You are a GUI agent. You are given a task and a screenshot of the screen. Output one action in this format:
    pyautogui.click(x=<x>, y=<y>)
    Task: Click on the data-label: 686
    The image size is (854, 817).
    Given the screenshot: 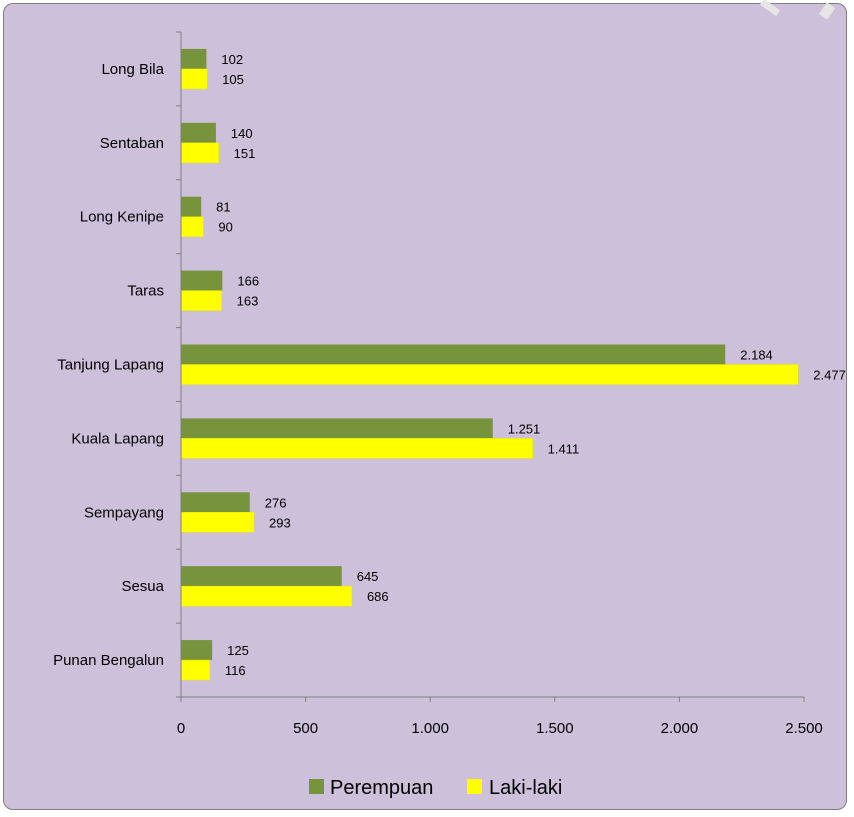 What is the action you would take?
    pyautogui.click(x=378, y=596)
    